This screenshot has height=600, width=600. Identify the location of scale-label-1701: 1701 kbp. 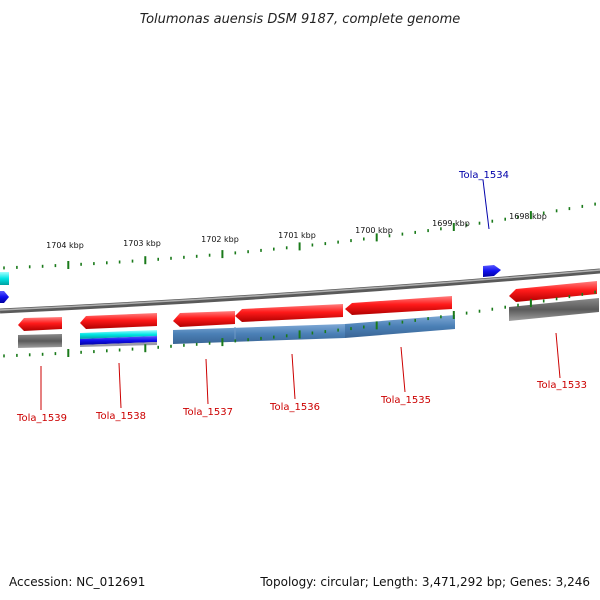
(297, 235).